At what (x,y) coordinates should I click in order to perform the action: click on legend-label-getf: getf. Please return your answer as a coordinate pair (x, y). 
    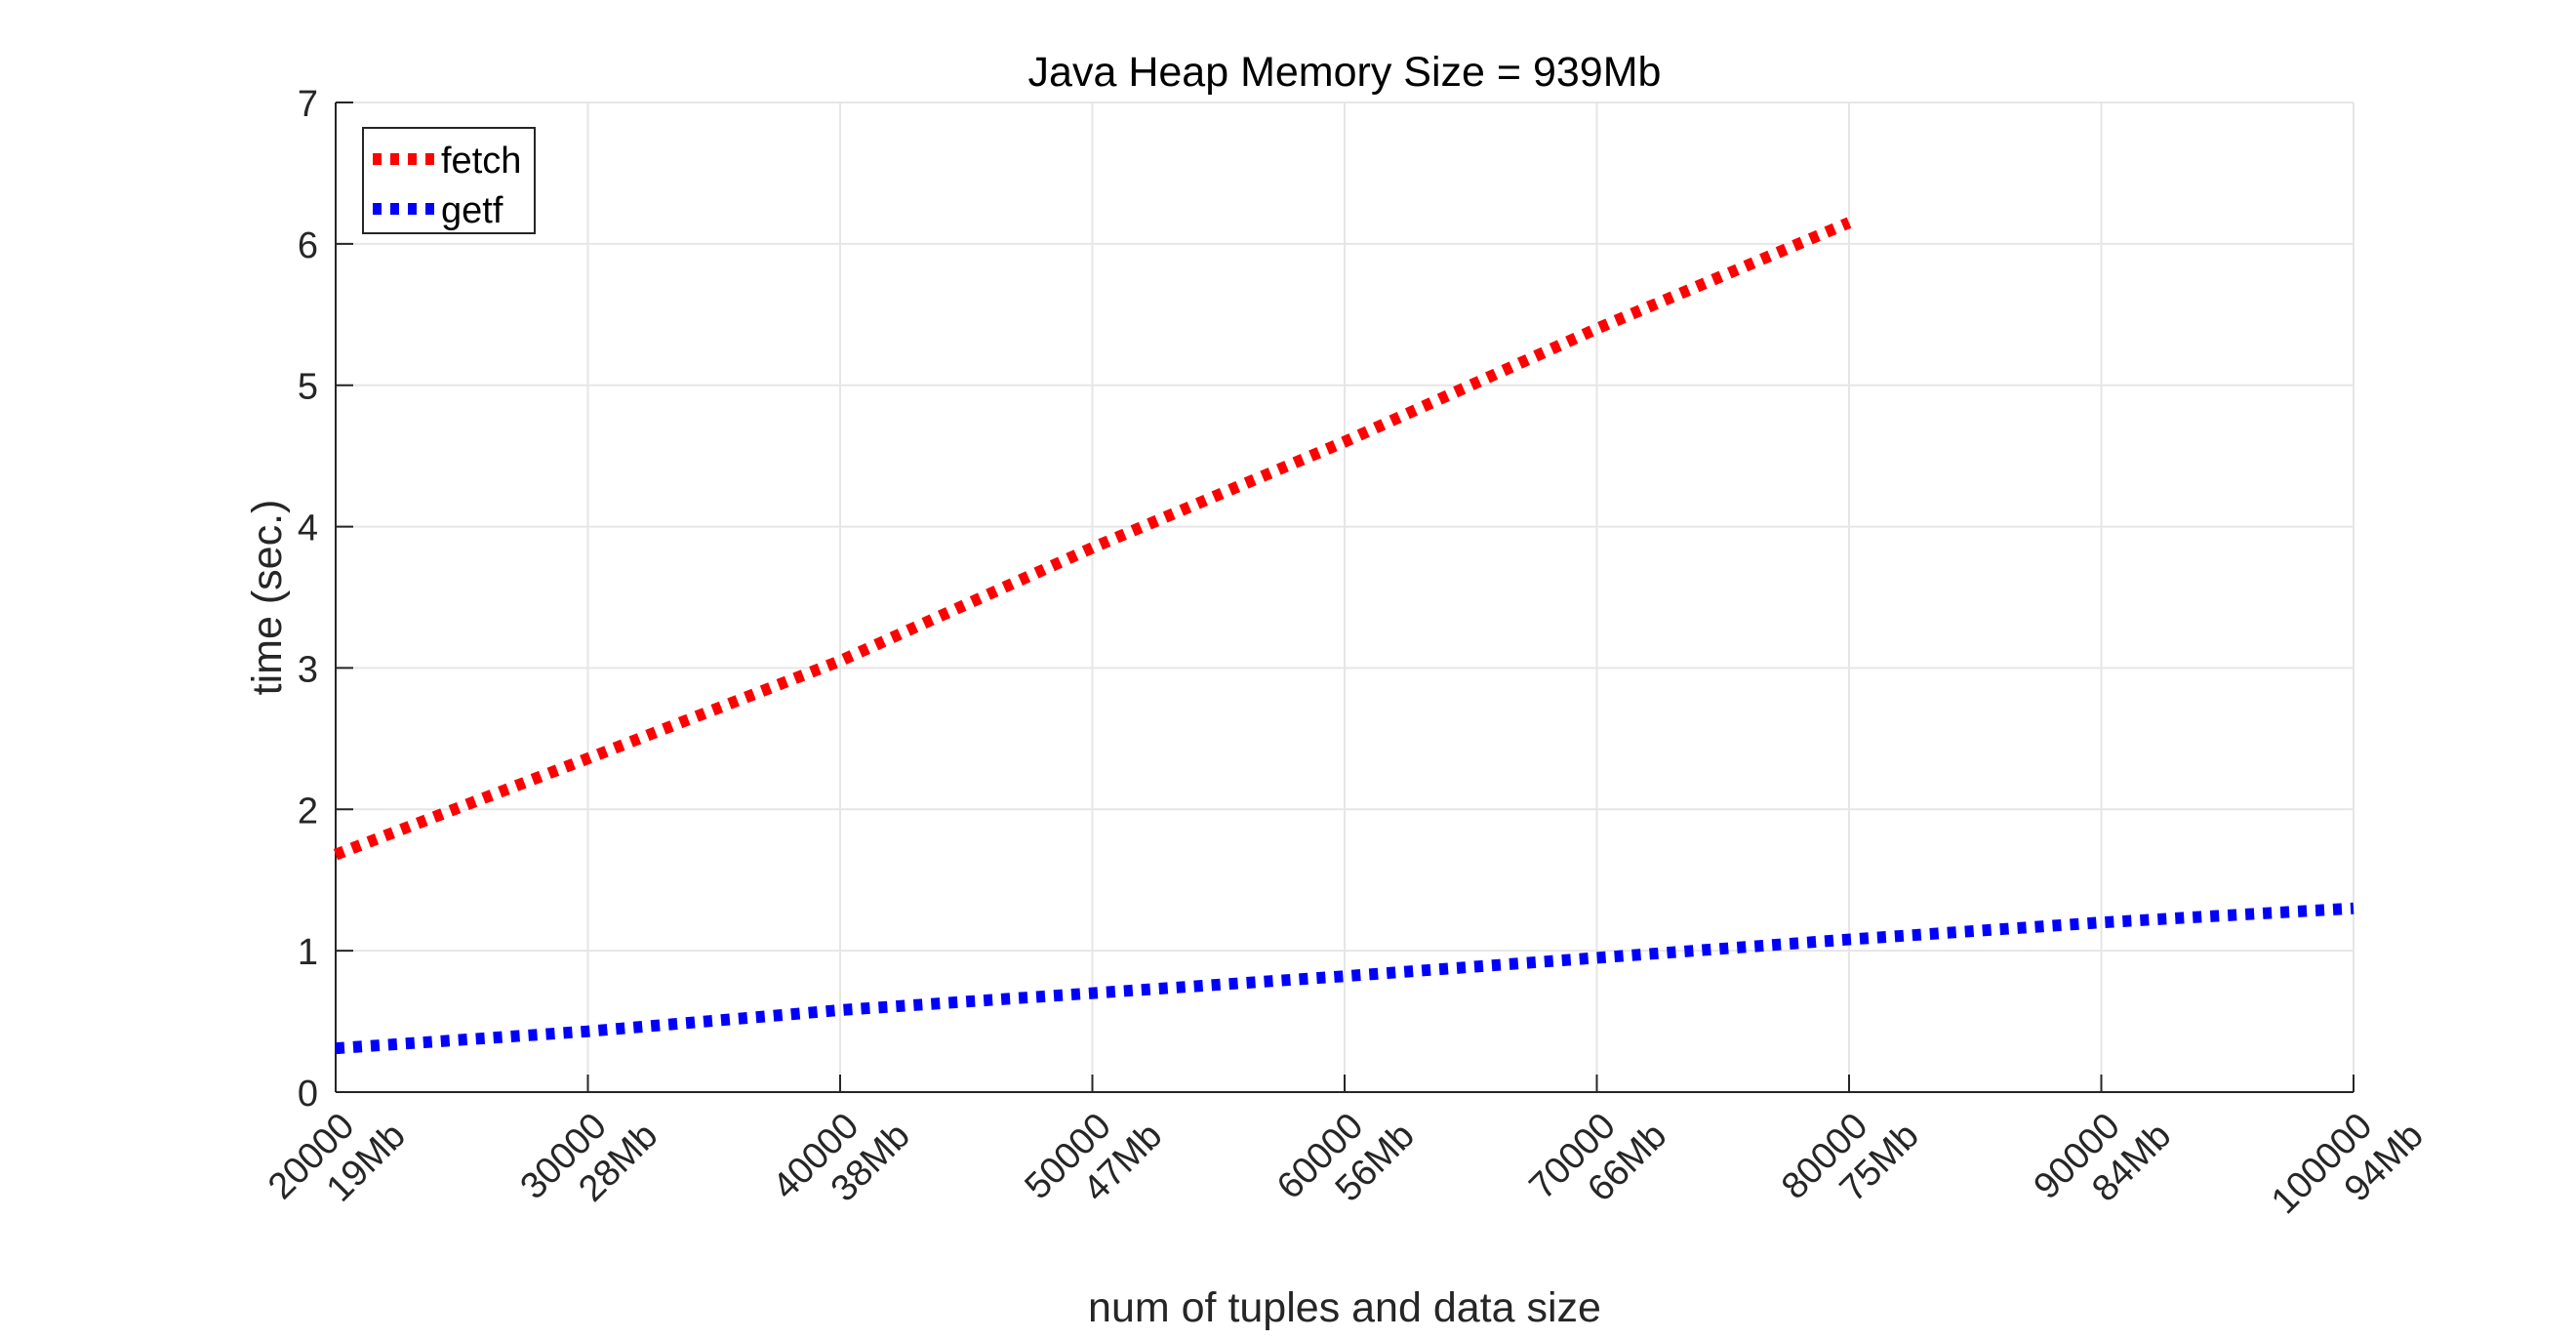
    Looking at the image, I should click on (472, 210).